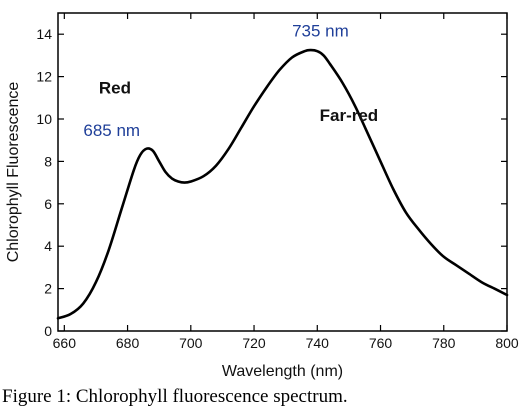 Image resolution: width=524 pixels, height=413 pixels. Describe the element at coordinates (444, 343) in the screenshot. I see `x-tick-label: 780` at that location.